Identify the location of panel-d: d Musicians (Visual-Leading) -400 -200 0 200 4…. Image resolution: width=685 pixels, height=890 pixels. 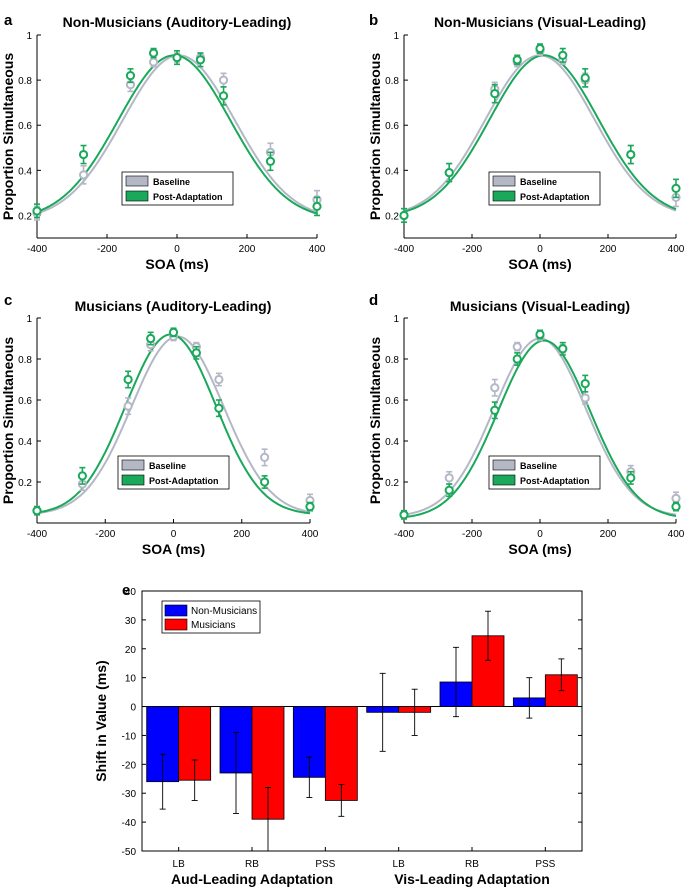
(526, 424).